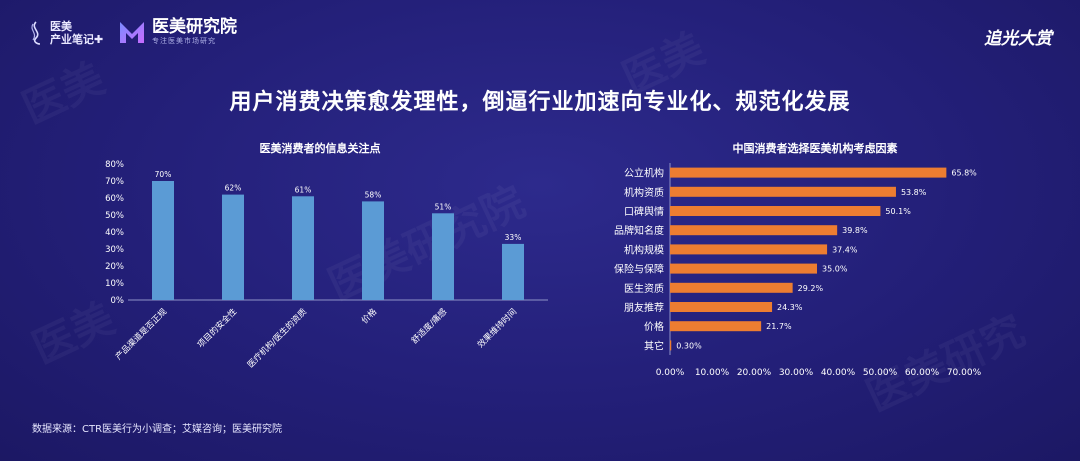  Describe the element at coordinates (132, 32) in the screenshot. I see `logo-m-icon` at that location.